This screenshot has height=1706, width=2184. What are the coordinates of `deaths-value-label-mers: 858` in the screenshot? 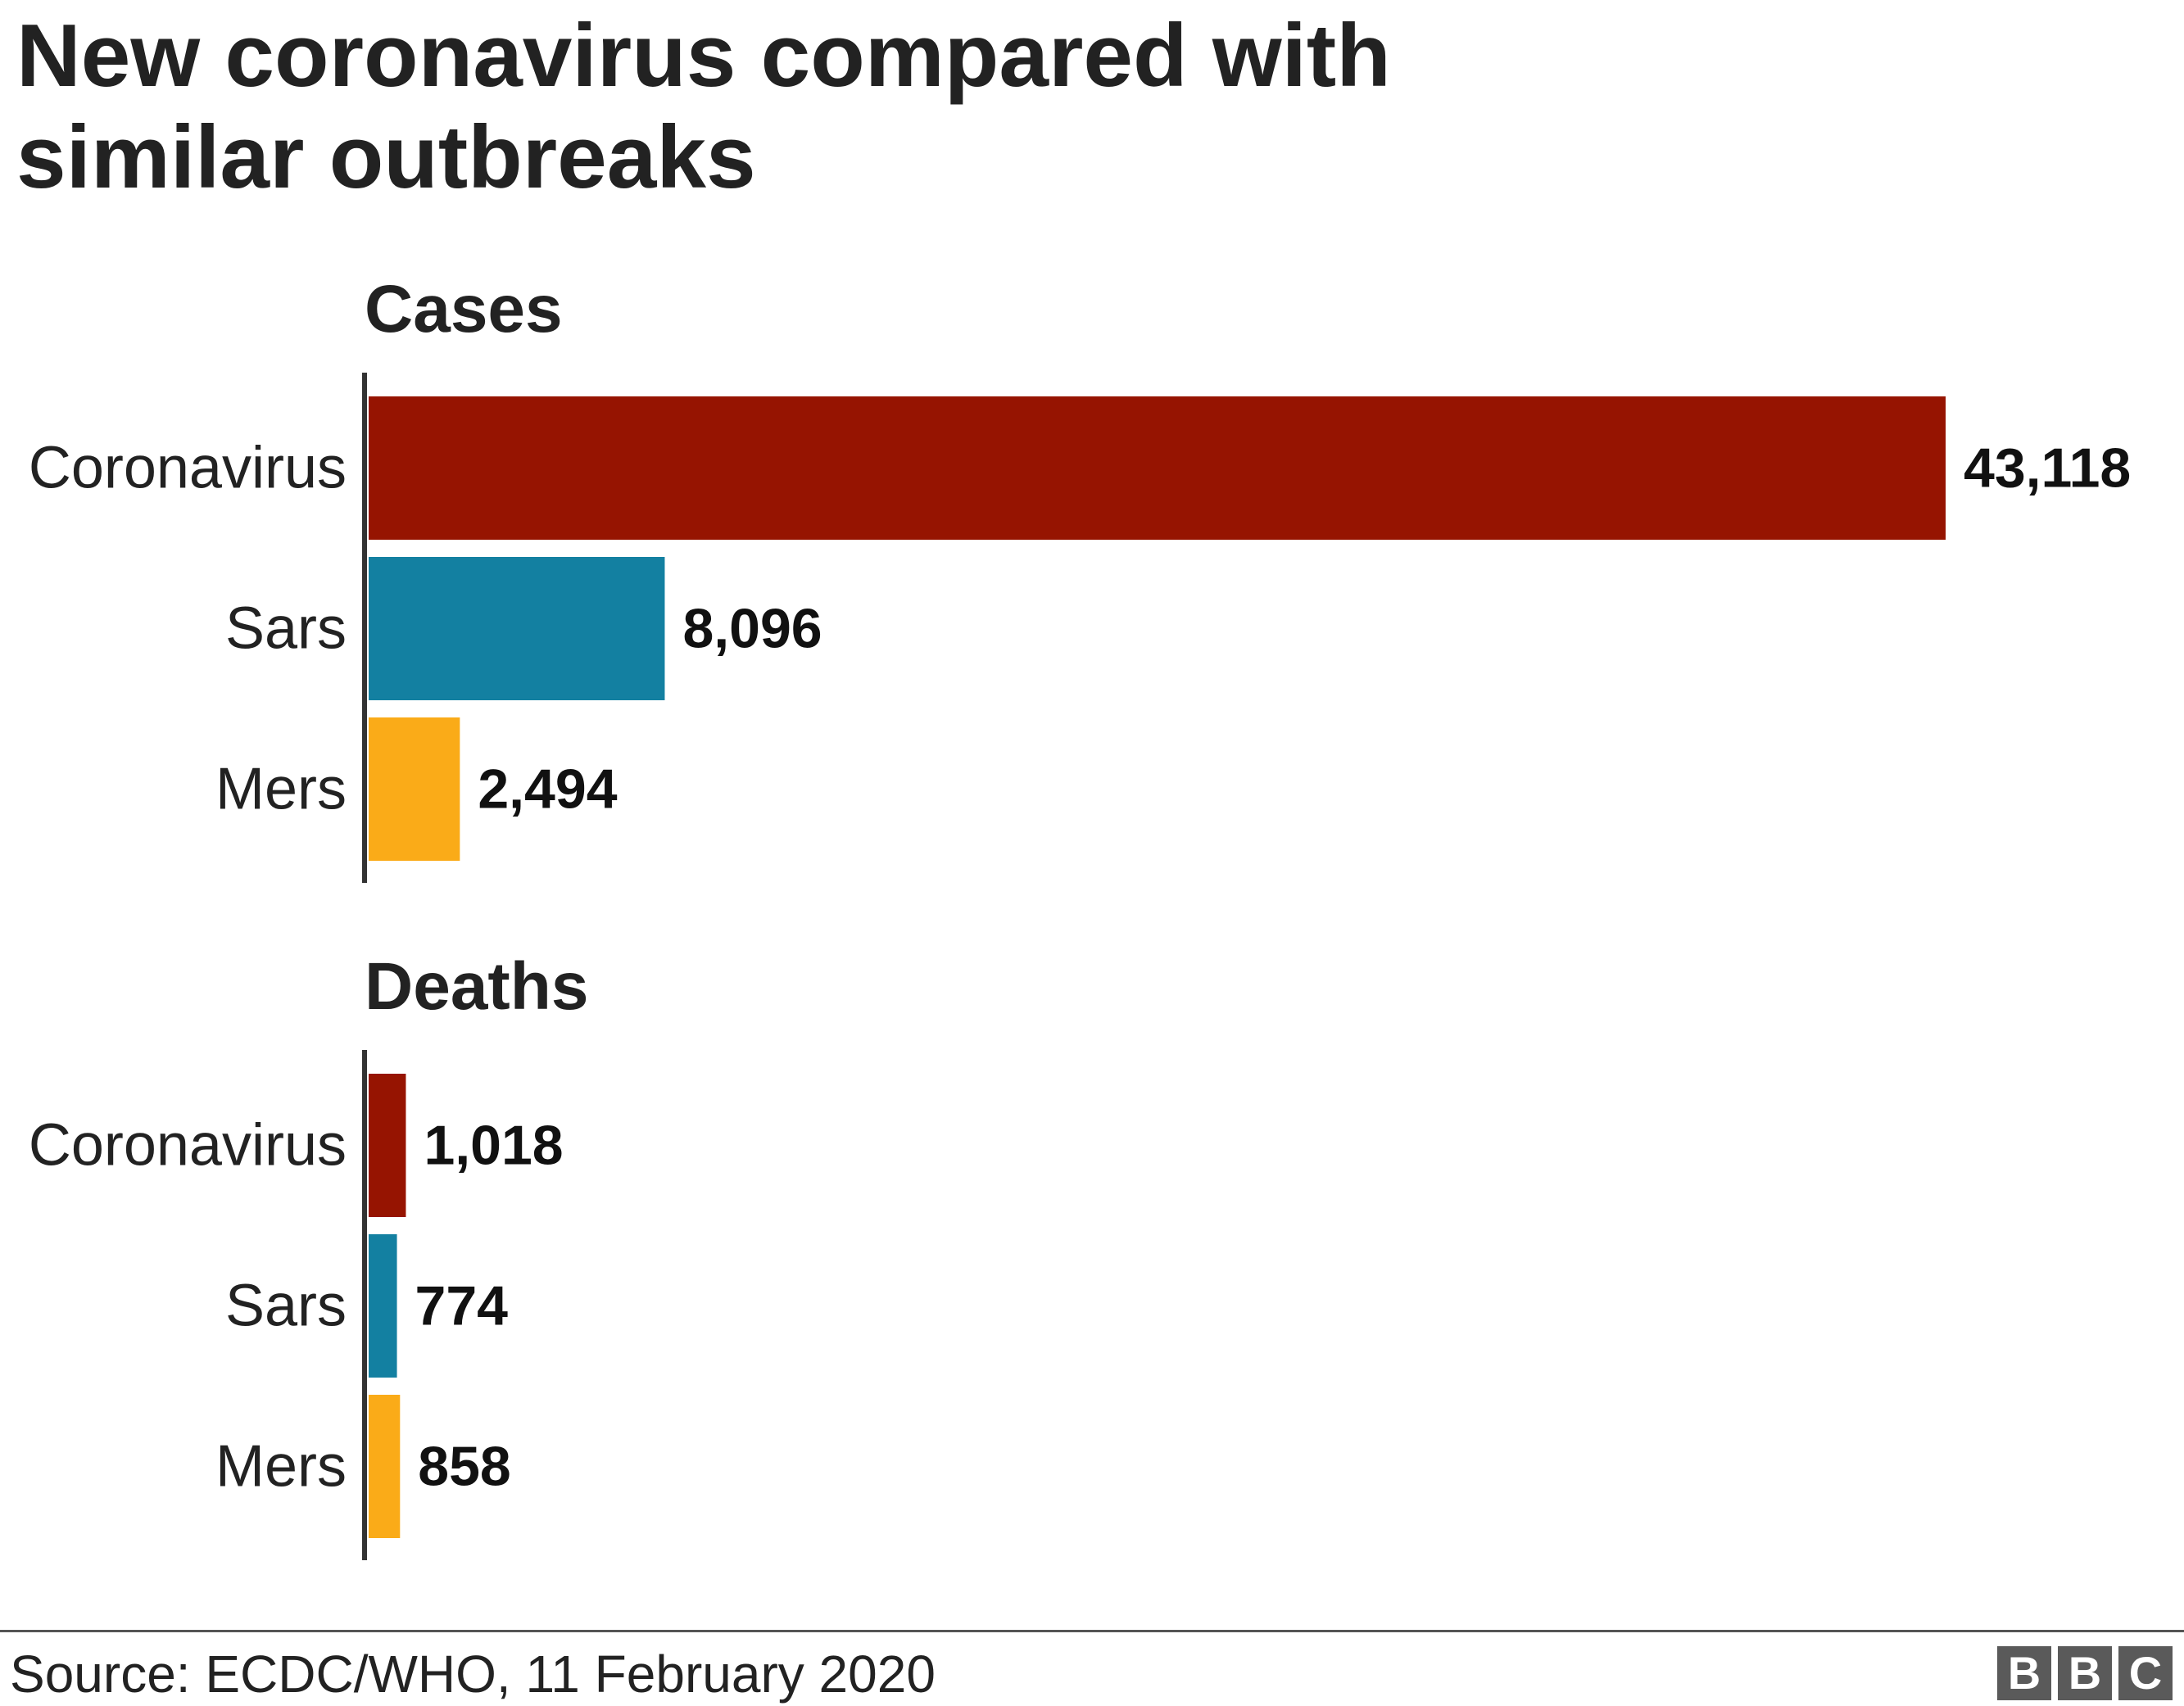 It's located at (464, 1467).